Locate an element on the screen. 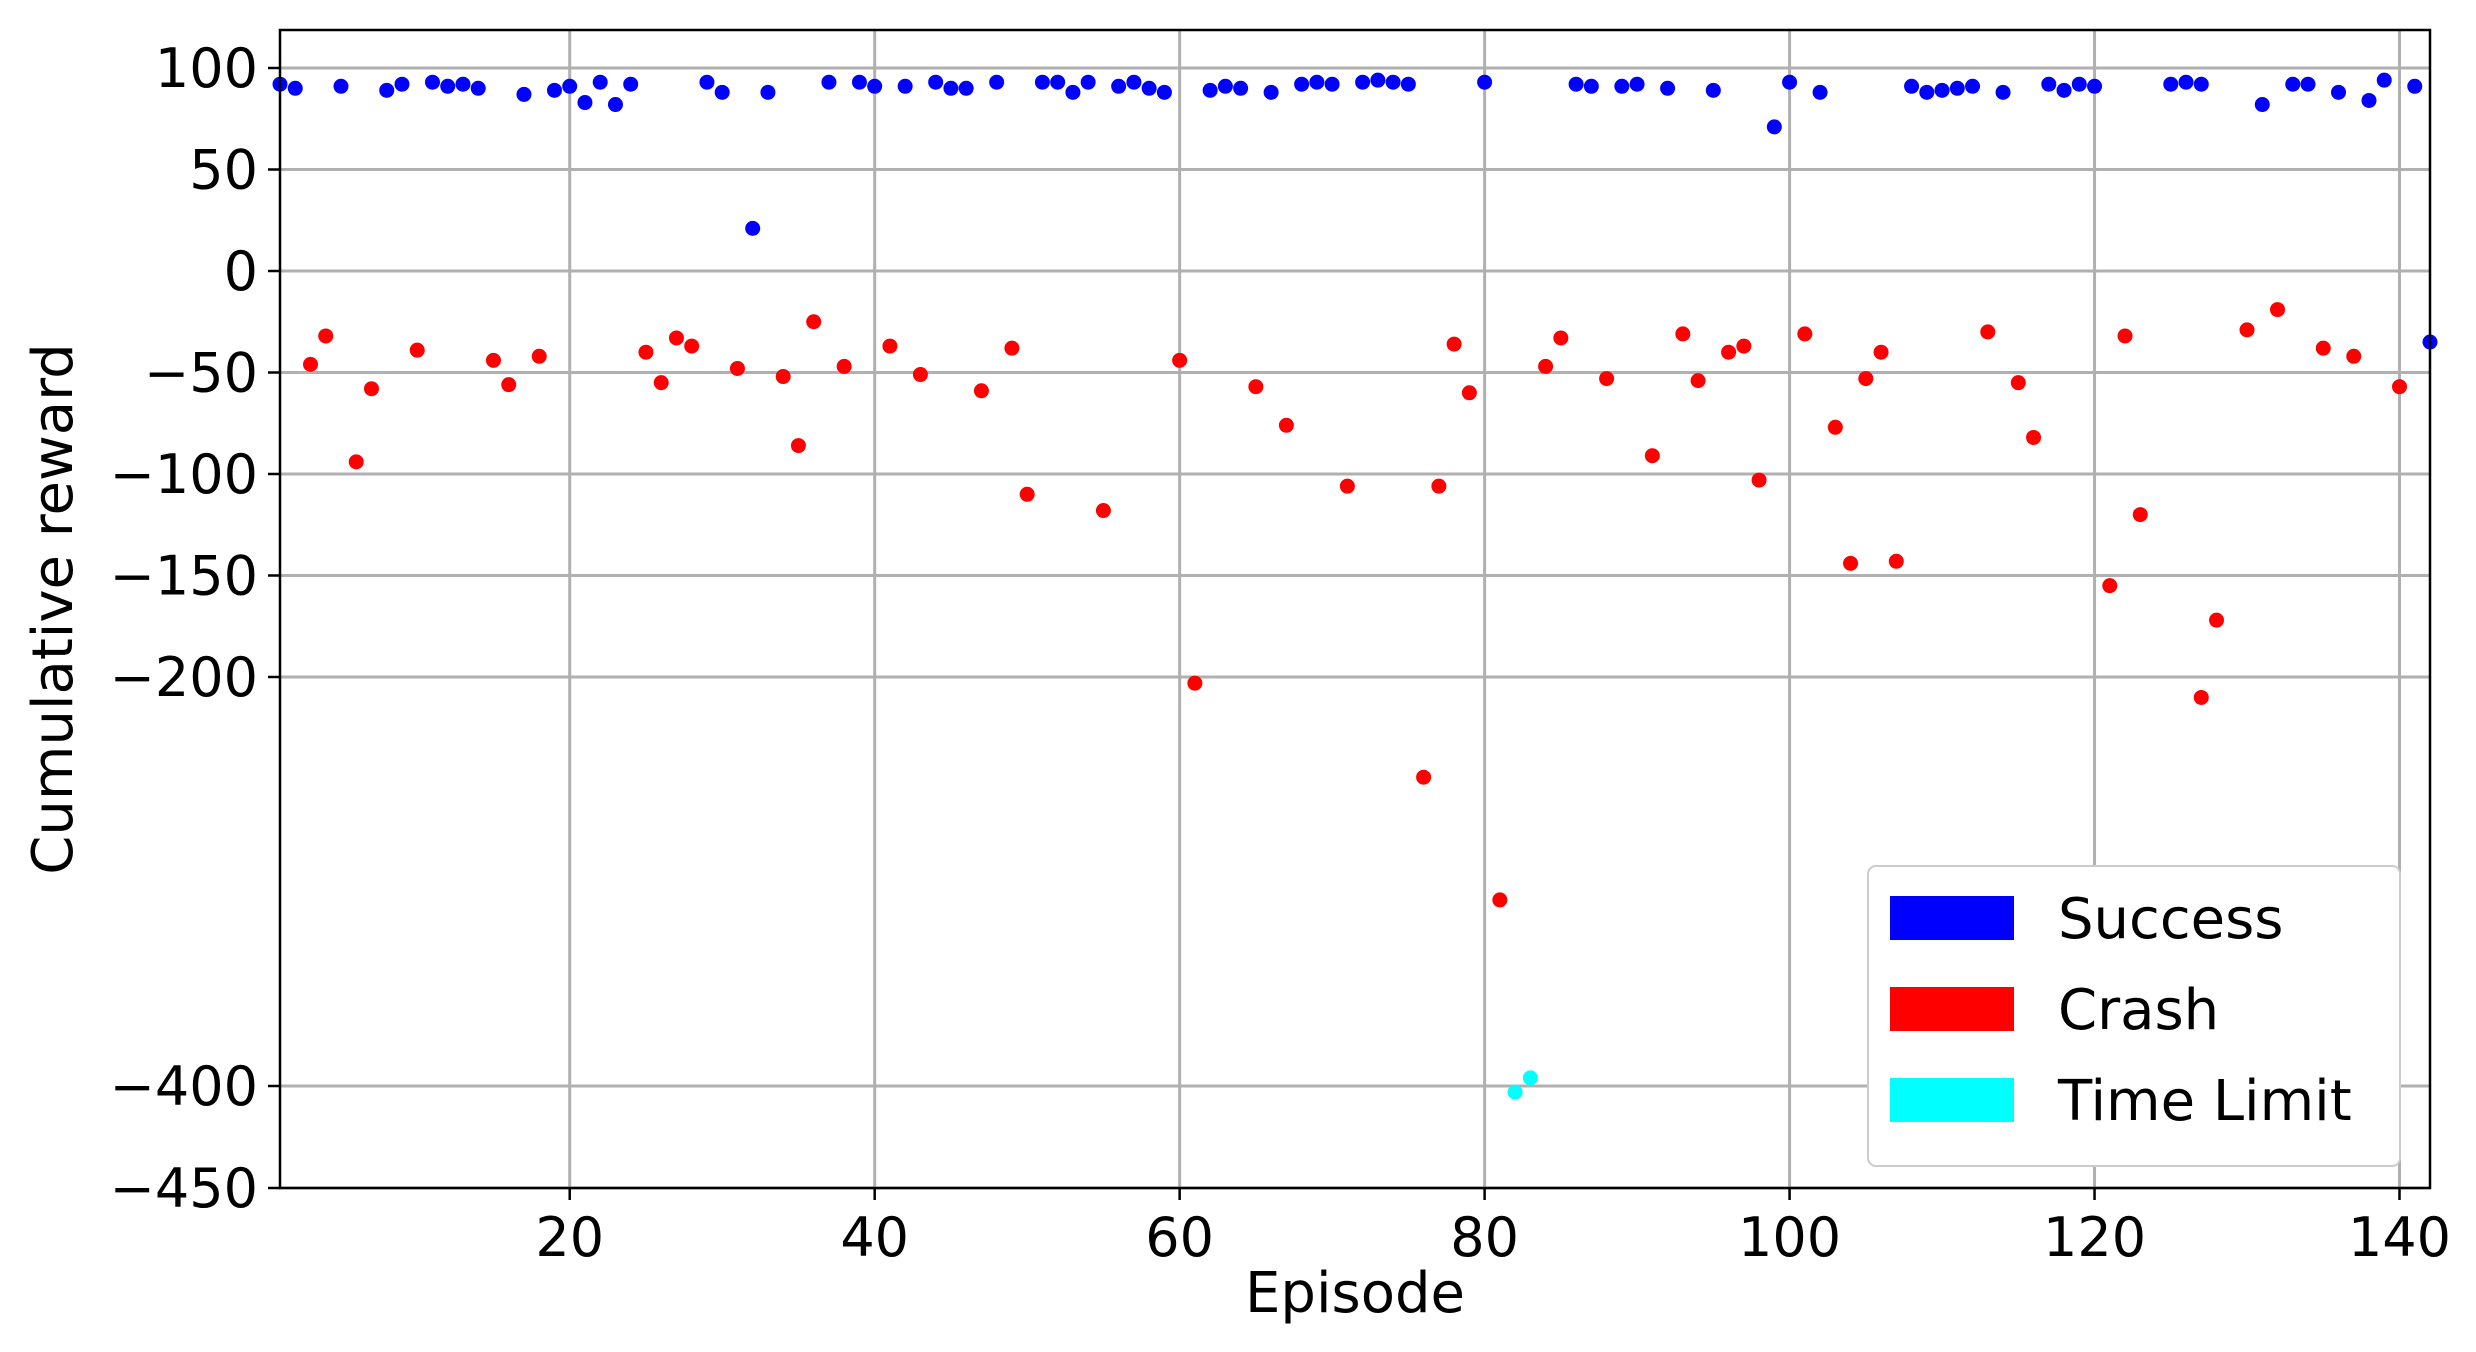  y-tick-label: 100 is located at coordinates (206, 68).